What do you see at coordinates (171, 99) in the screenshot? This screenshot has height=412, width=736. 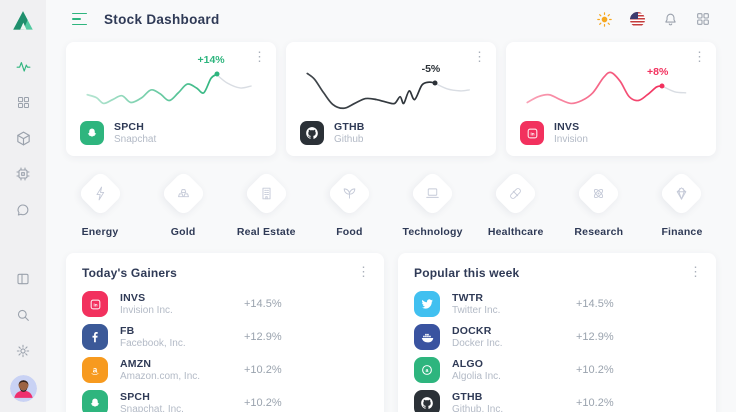 I see `stock-card: ⋮ +14% SPCH Snapchat` at bounding box center [171, 99].